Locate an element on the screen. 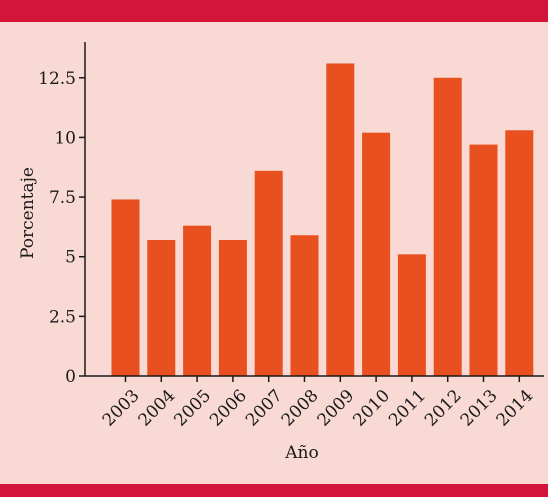 This screenshot has width=548, height=497. y-ticks-group: 0 2.5 5 7.5 10 12.5 is located at coordinates (61, 228).